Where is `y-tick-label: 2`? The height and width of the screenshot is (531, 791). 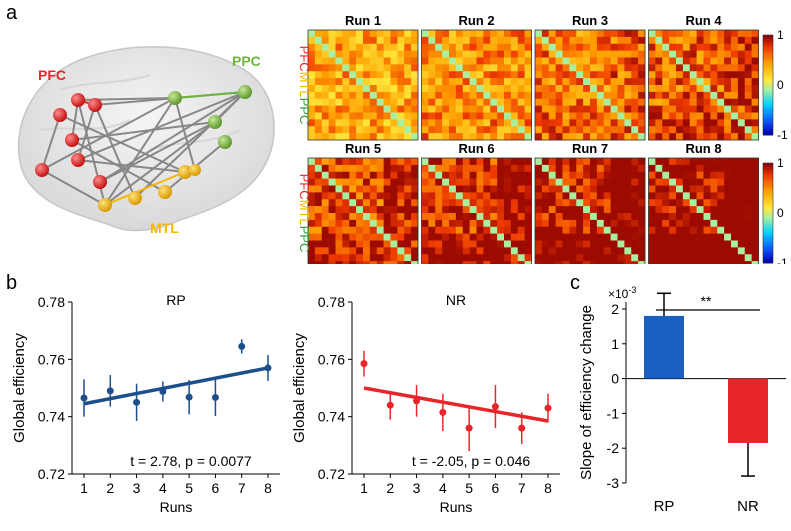 y-tick-label: 2 is located at coordinates (615, 309).